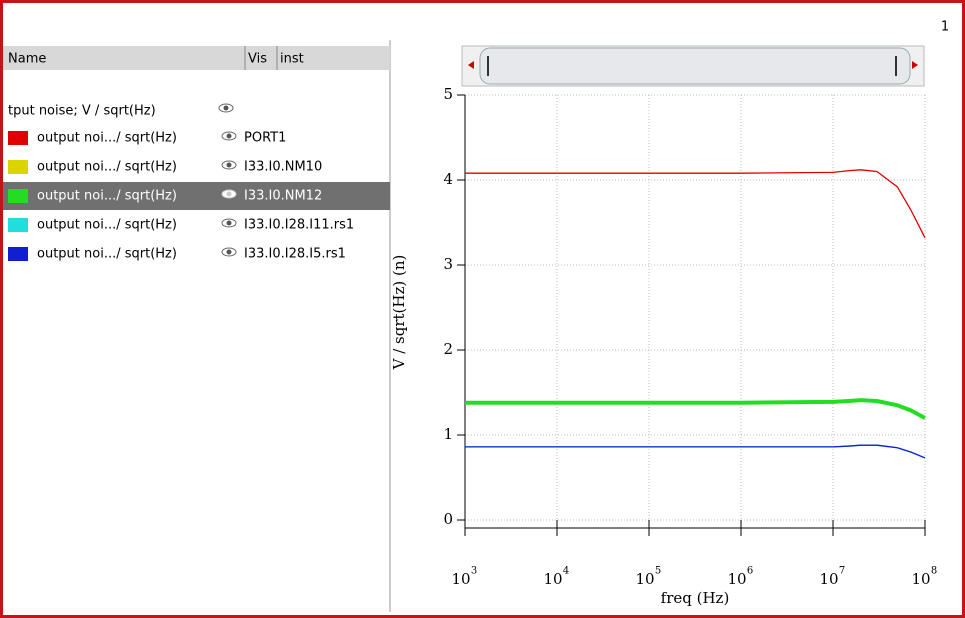 This screenshot has width=965, height=618. Describe the element at coordinates (27, 59) in the screenshot. I see `column-header: Name` at that location.